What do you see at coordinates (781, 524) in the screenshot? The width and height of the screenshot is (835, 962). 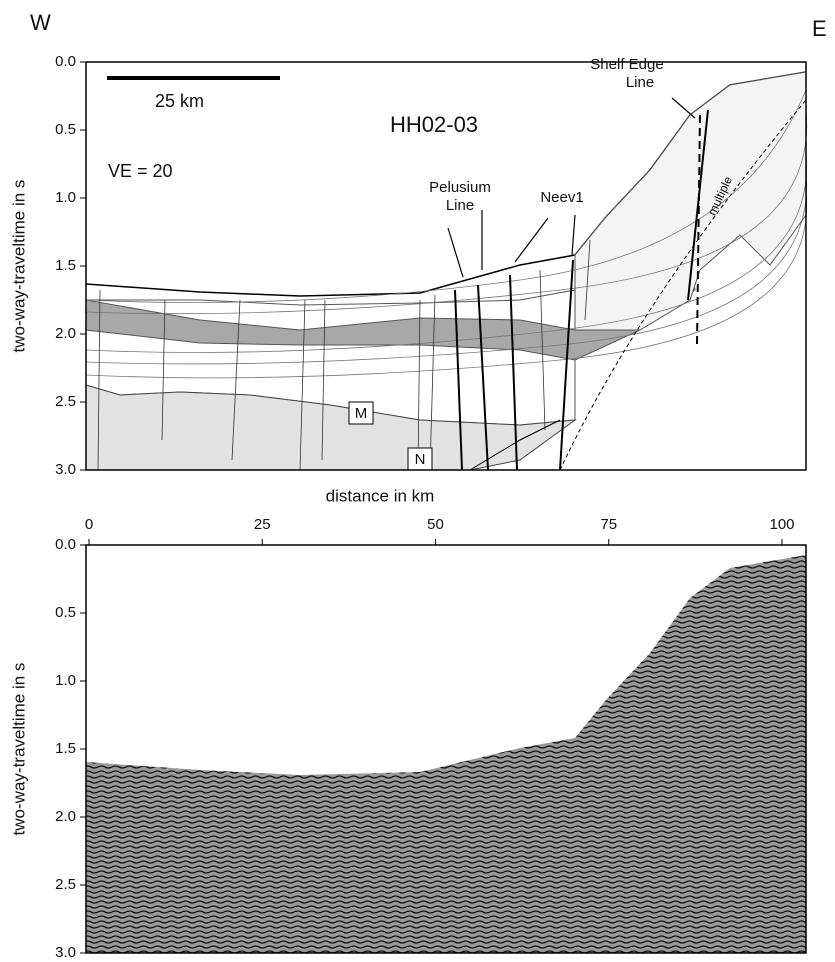 I see `x-tick-label: 100` at bounding box center [781, 524].